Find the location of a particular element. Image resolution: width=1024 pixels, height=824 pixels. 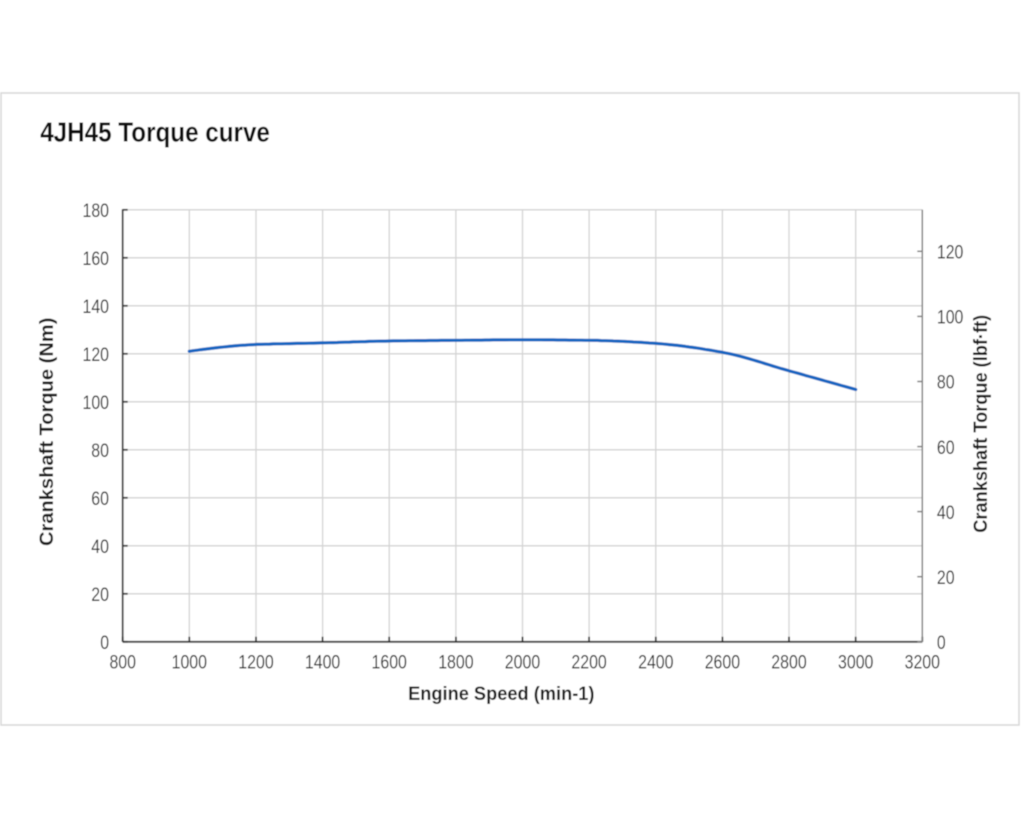

svg-text: 1000 is located at coordinates (190, 662).